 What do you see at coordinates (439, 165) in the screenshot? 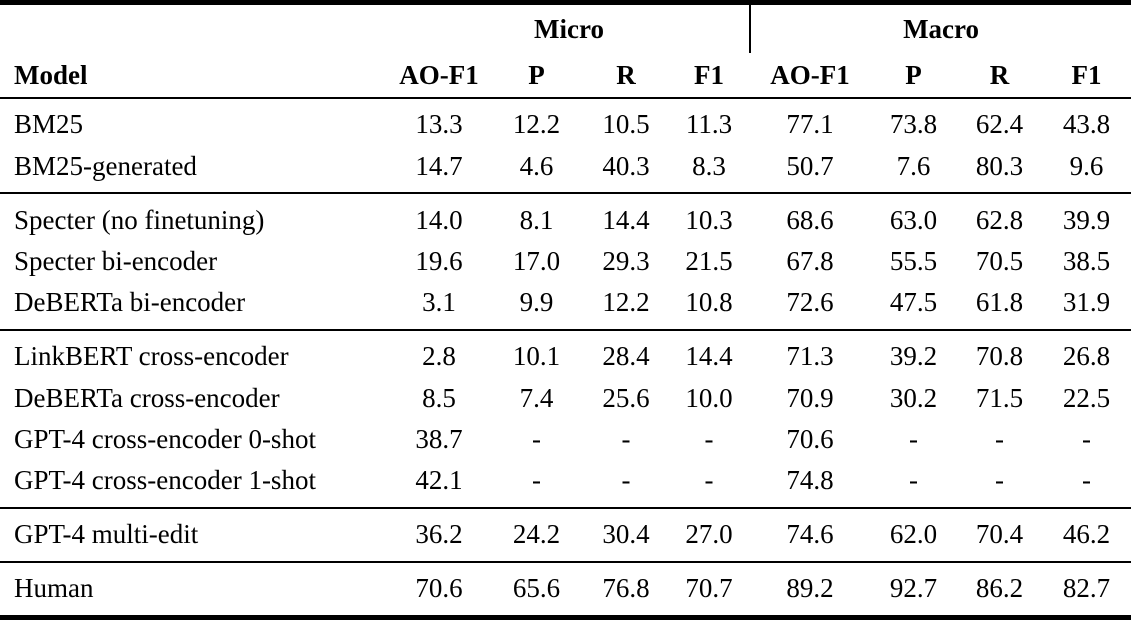
I see `value-cell: 14.7` at bounding box center [439, 165].